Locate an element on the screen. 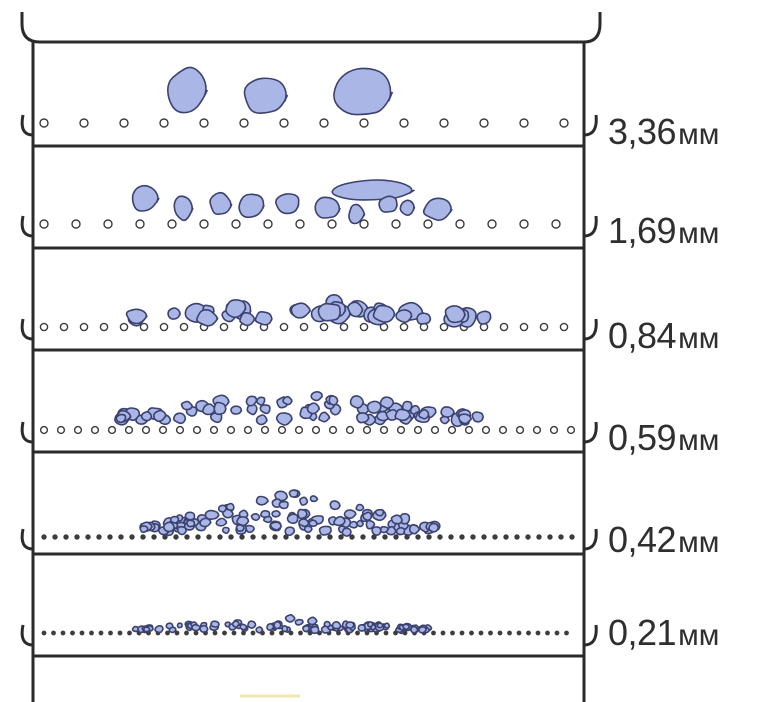 The width and height of the screenshot is (761, 702). mesh-label-3: 0,84мм is located at coordinates (663, 336).